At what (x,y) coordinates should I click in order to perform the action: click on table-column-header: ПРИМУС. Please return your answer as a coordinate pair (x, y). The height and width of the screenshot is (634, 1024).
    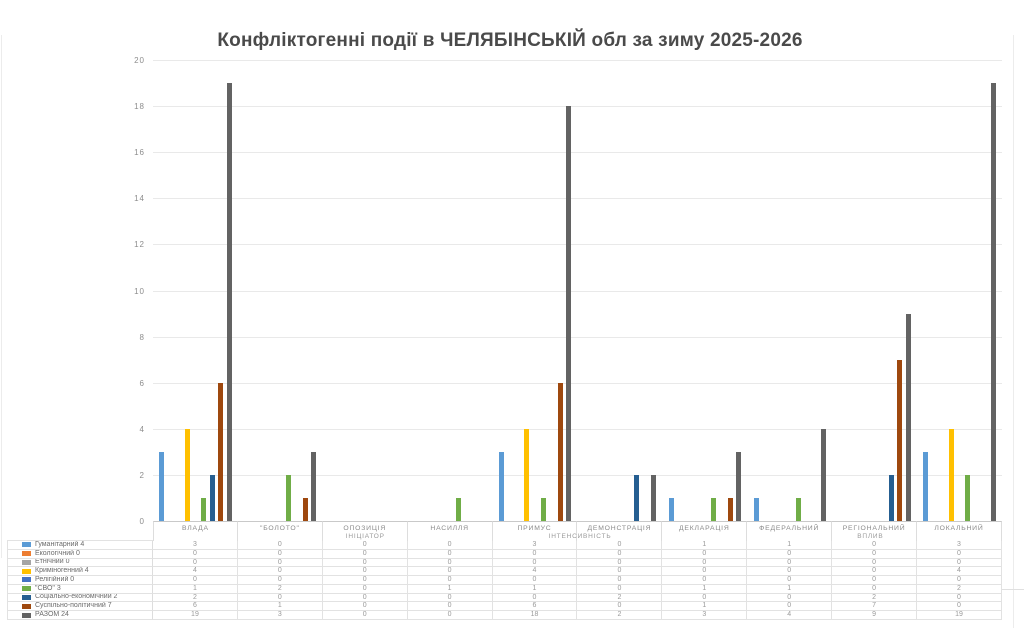
    Looking at the image, I should click on (535, 531).